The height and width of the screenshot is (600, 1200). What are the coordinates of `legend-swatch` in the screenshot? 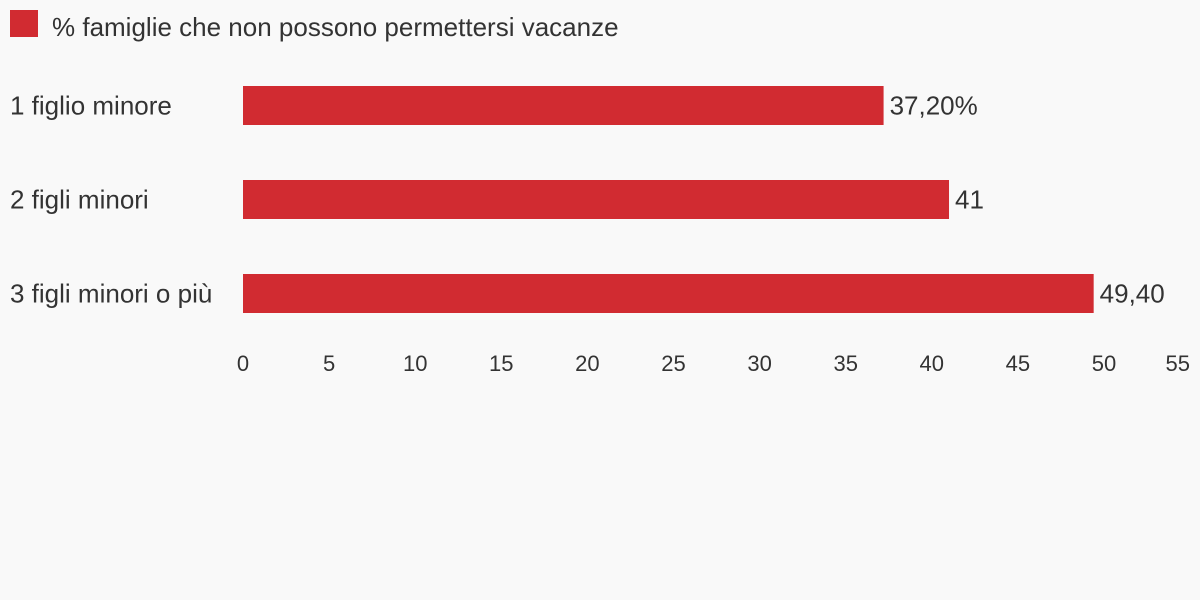 It's located at (24, 23).